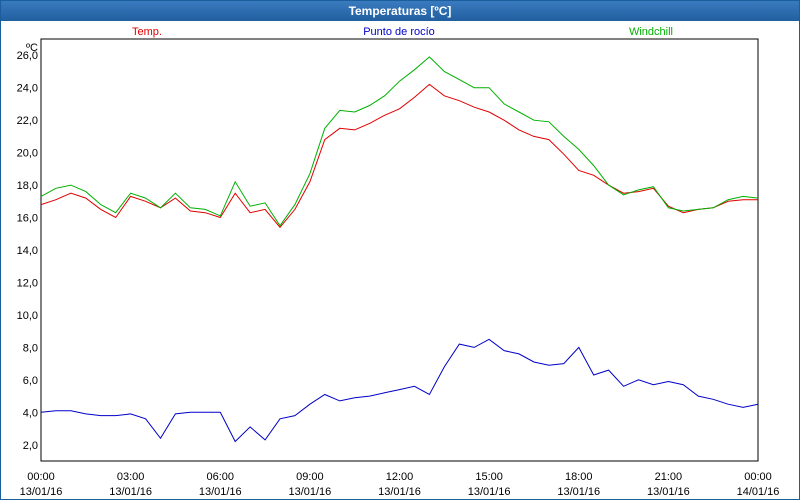  Describe the element at coordinates (579, 477) in the screenshot. I see `x-tick-time: 18:00` at that location.